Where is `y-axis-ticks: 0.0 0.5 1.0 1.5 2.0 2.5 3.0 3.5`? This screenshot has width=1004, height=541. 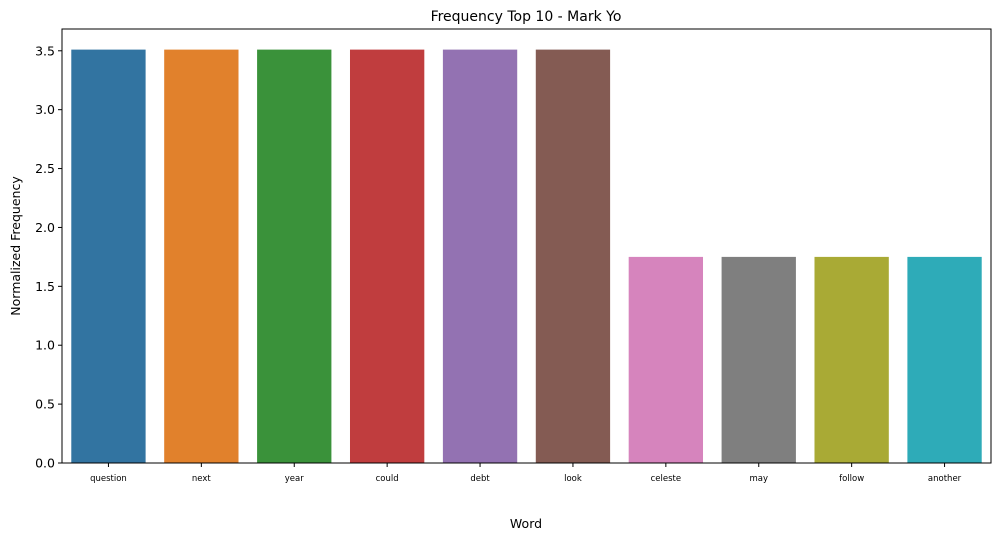
y-axis-ticks: 0.0 0.5 1.0 1.5 2.0 2.5 3.0 3.5 is located at coordinates (48, 257).